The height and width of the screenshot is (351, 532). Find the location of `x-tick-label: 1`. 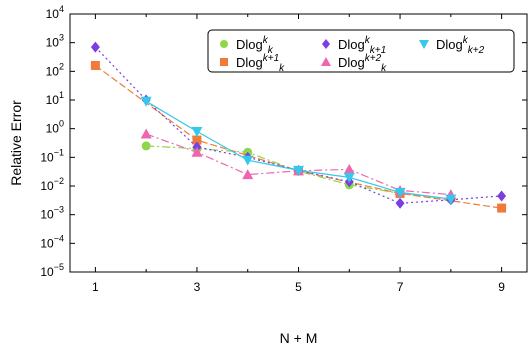

x-tick-label: 1 is located at coordinates (95, 287).